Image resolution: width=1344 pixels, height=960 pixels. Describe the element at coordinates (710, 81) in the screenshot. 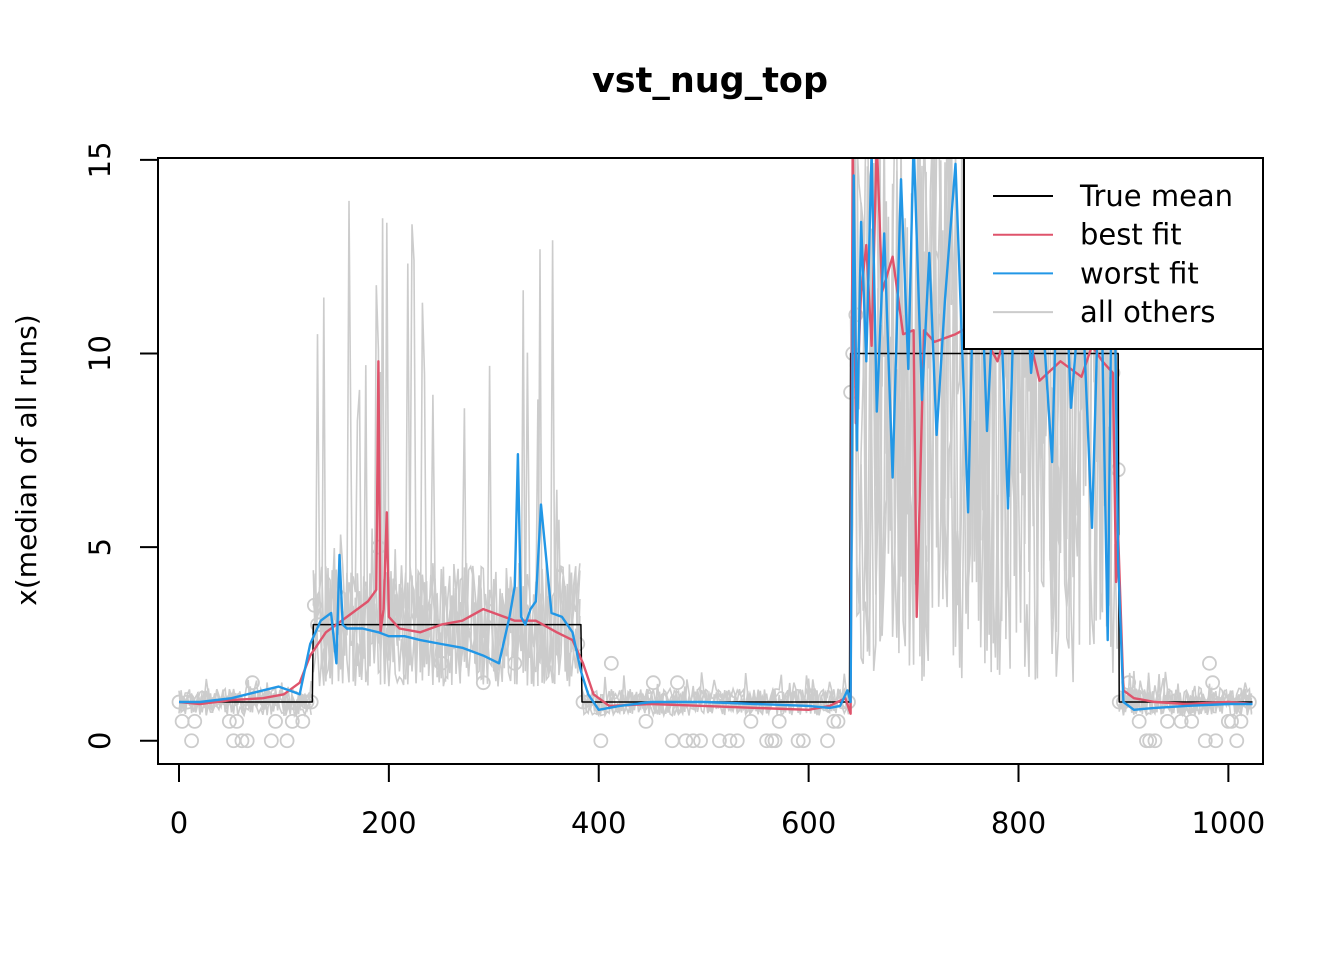

I see `chart-title: vst_nug_top` at that location.